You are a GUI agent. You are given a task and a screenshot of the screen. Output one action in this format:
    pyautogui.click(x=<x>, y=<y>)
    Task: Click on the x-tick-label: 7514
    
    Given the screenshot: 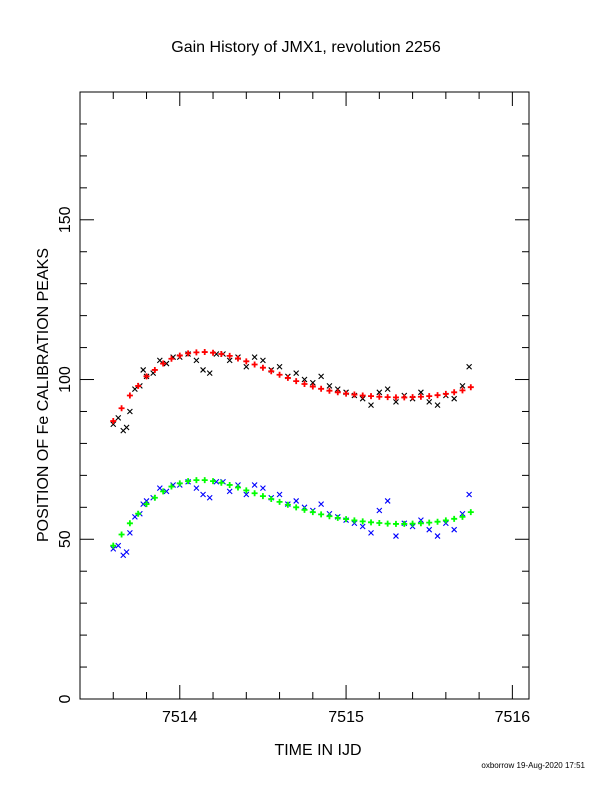 What is the action you would take?
    pyautogui.click(x=180, y=717)
    